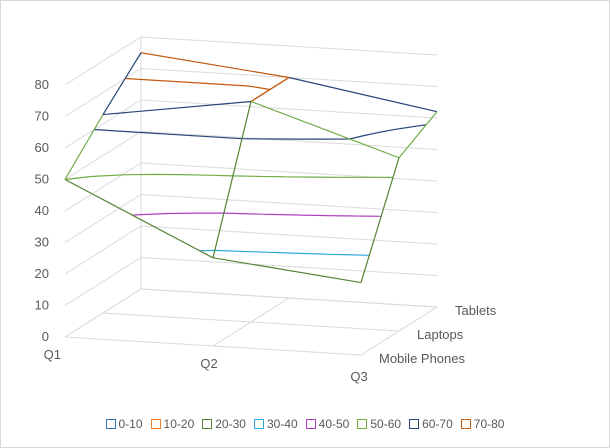  Describe the element at coordinates (42, 210) in the screenshot. I see `z-tick-label: 40` at that location.